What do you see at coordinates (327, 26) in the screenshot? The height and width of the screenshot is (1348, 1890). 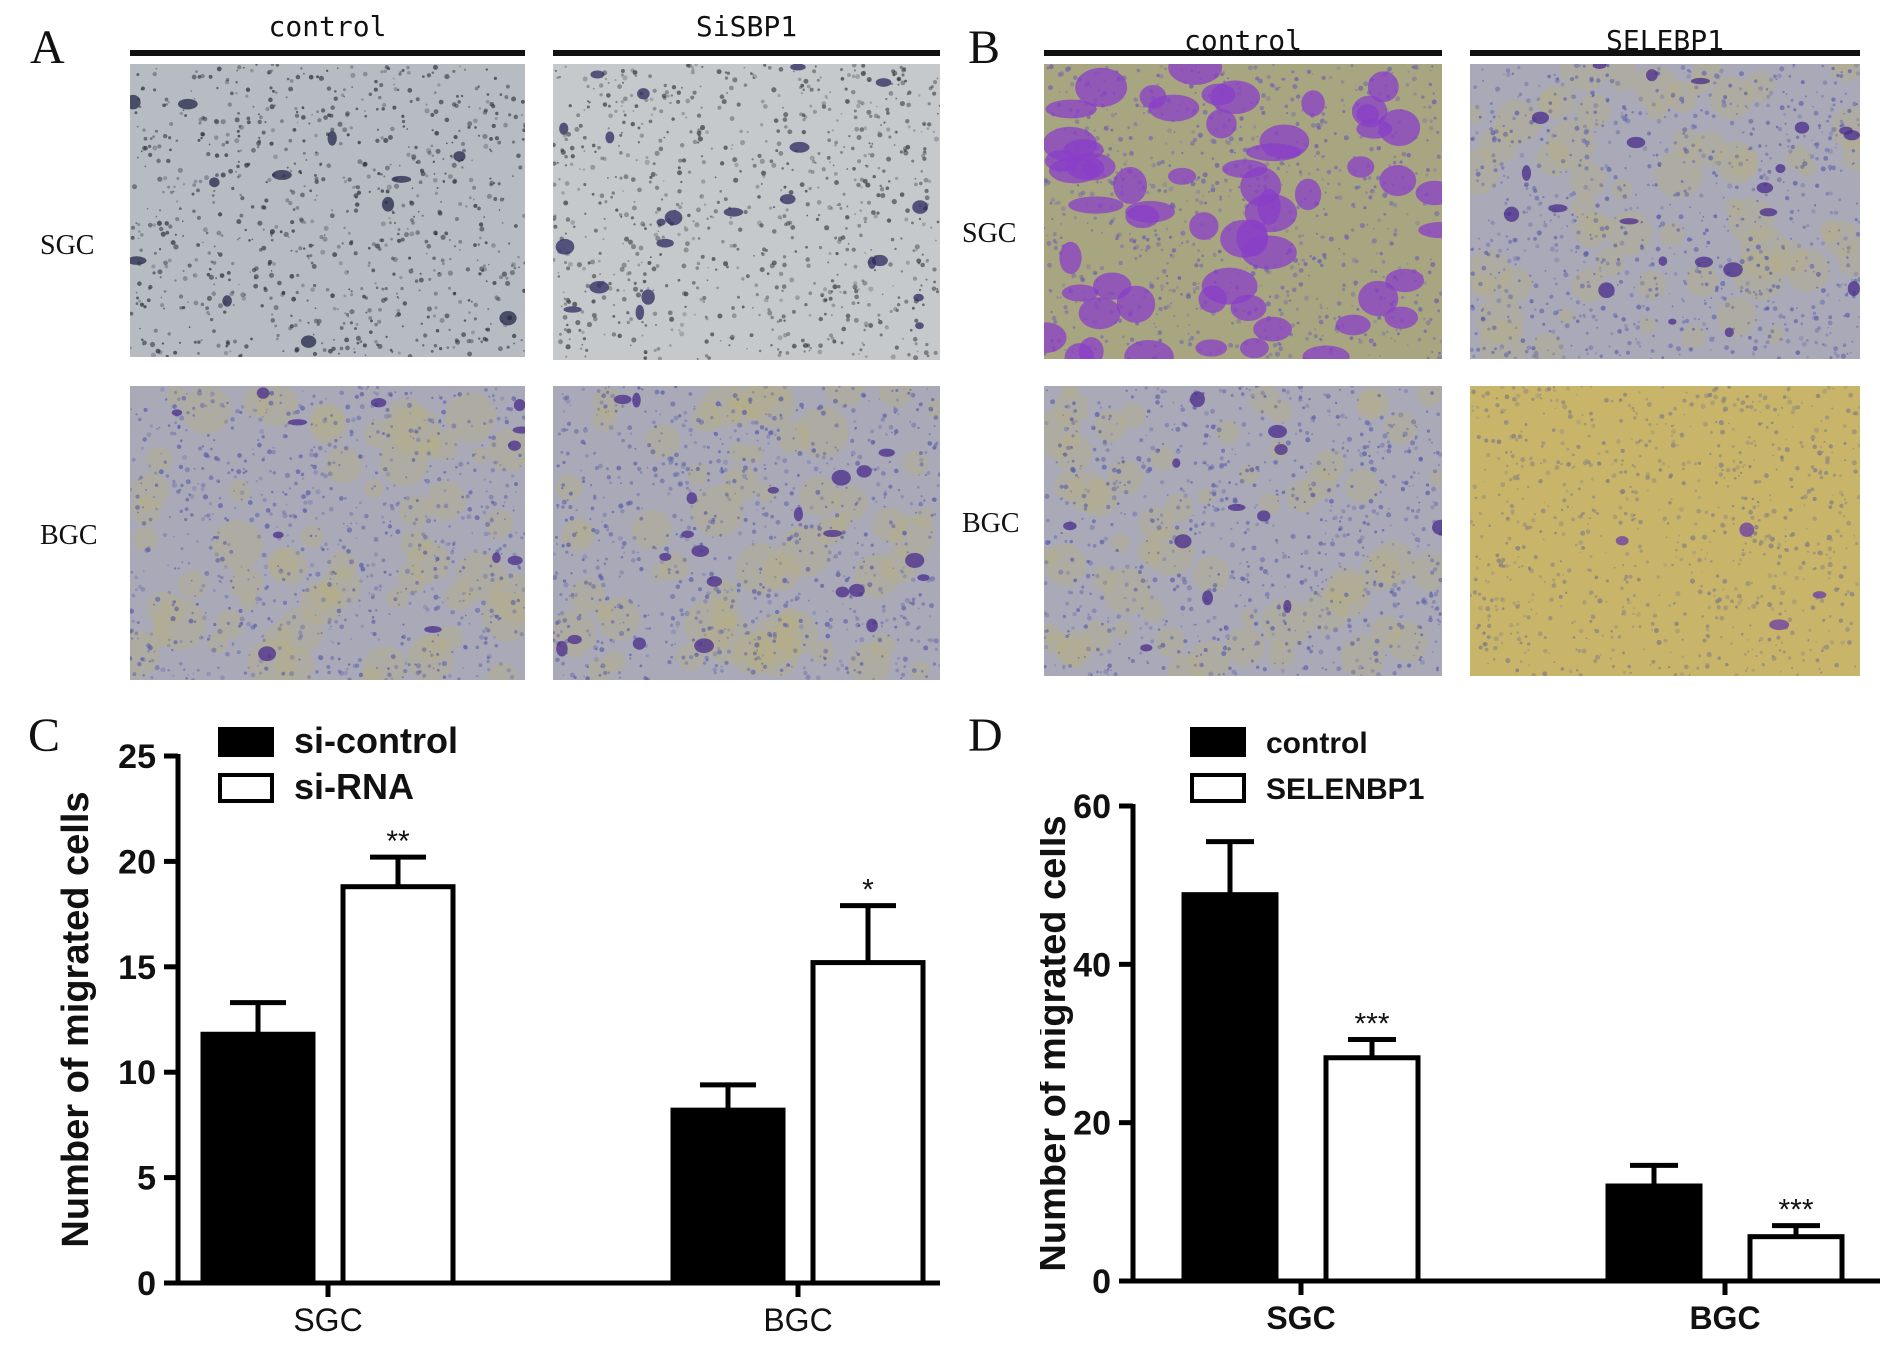 I see `panel-a-col-control: control` at bounding box center [327, 26].